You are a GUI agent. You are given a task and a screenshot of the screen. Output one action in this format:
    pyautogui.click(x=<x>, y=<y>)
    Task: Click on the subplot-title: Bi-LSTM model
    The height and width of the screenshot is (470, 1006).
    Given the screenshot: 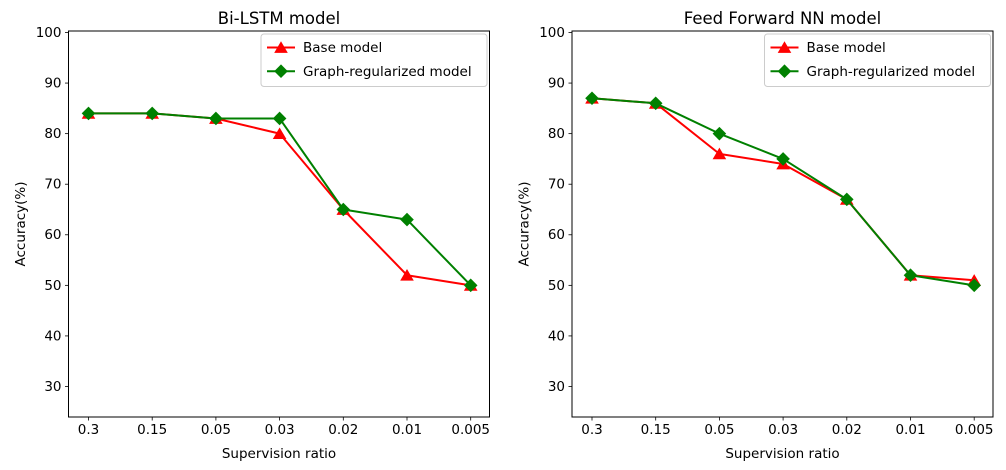 What is the action you would take?
    pyautogui.click(x=279, y=18)
    